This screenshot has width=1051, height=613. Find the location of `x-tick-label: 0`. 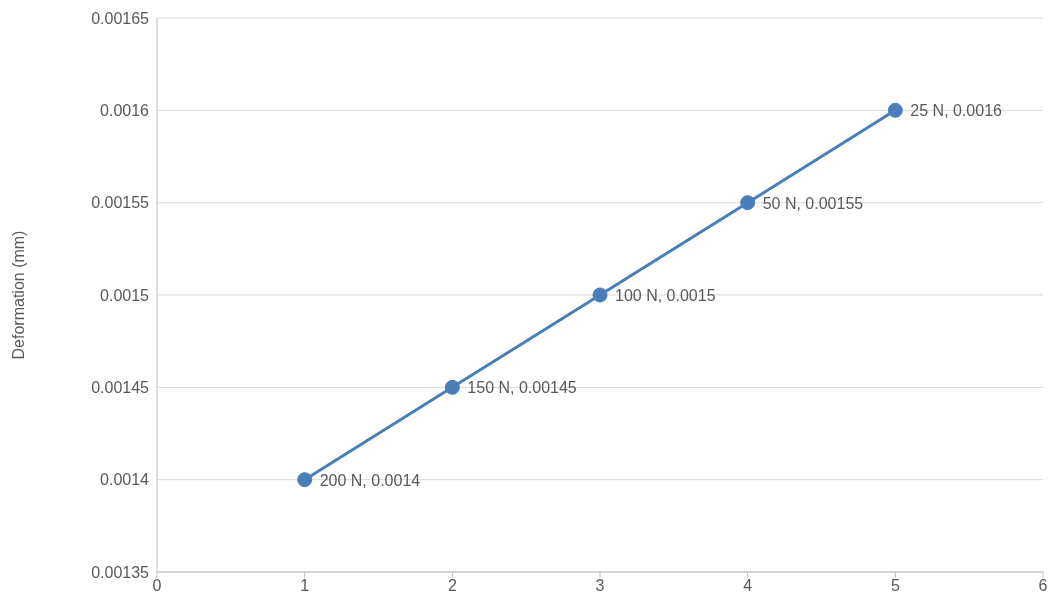

x-tick-label: 0 is located at coordinates (157, 586).